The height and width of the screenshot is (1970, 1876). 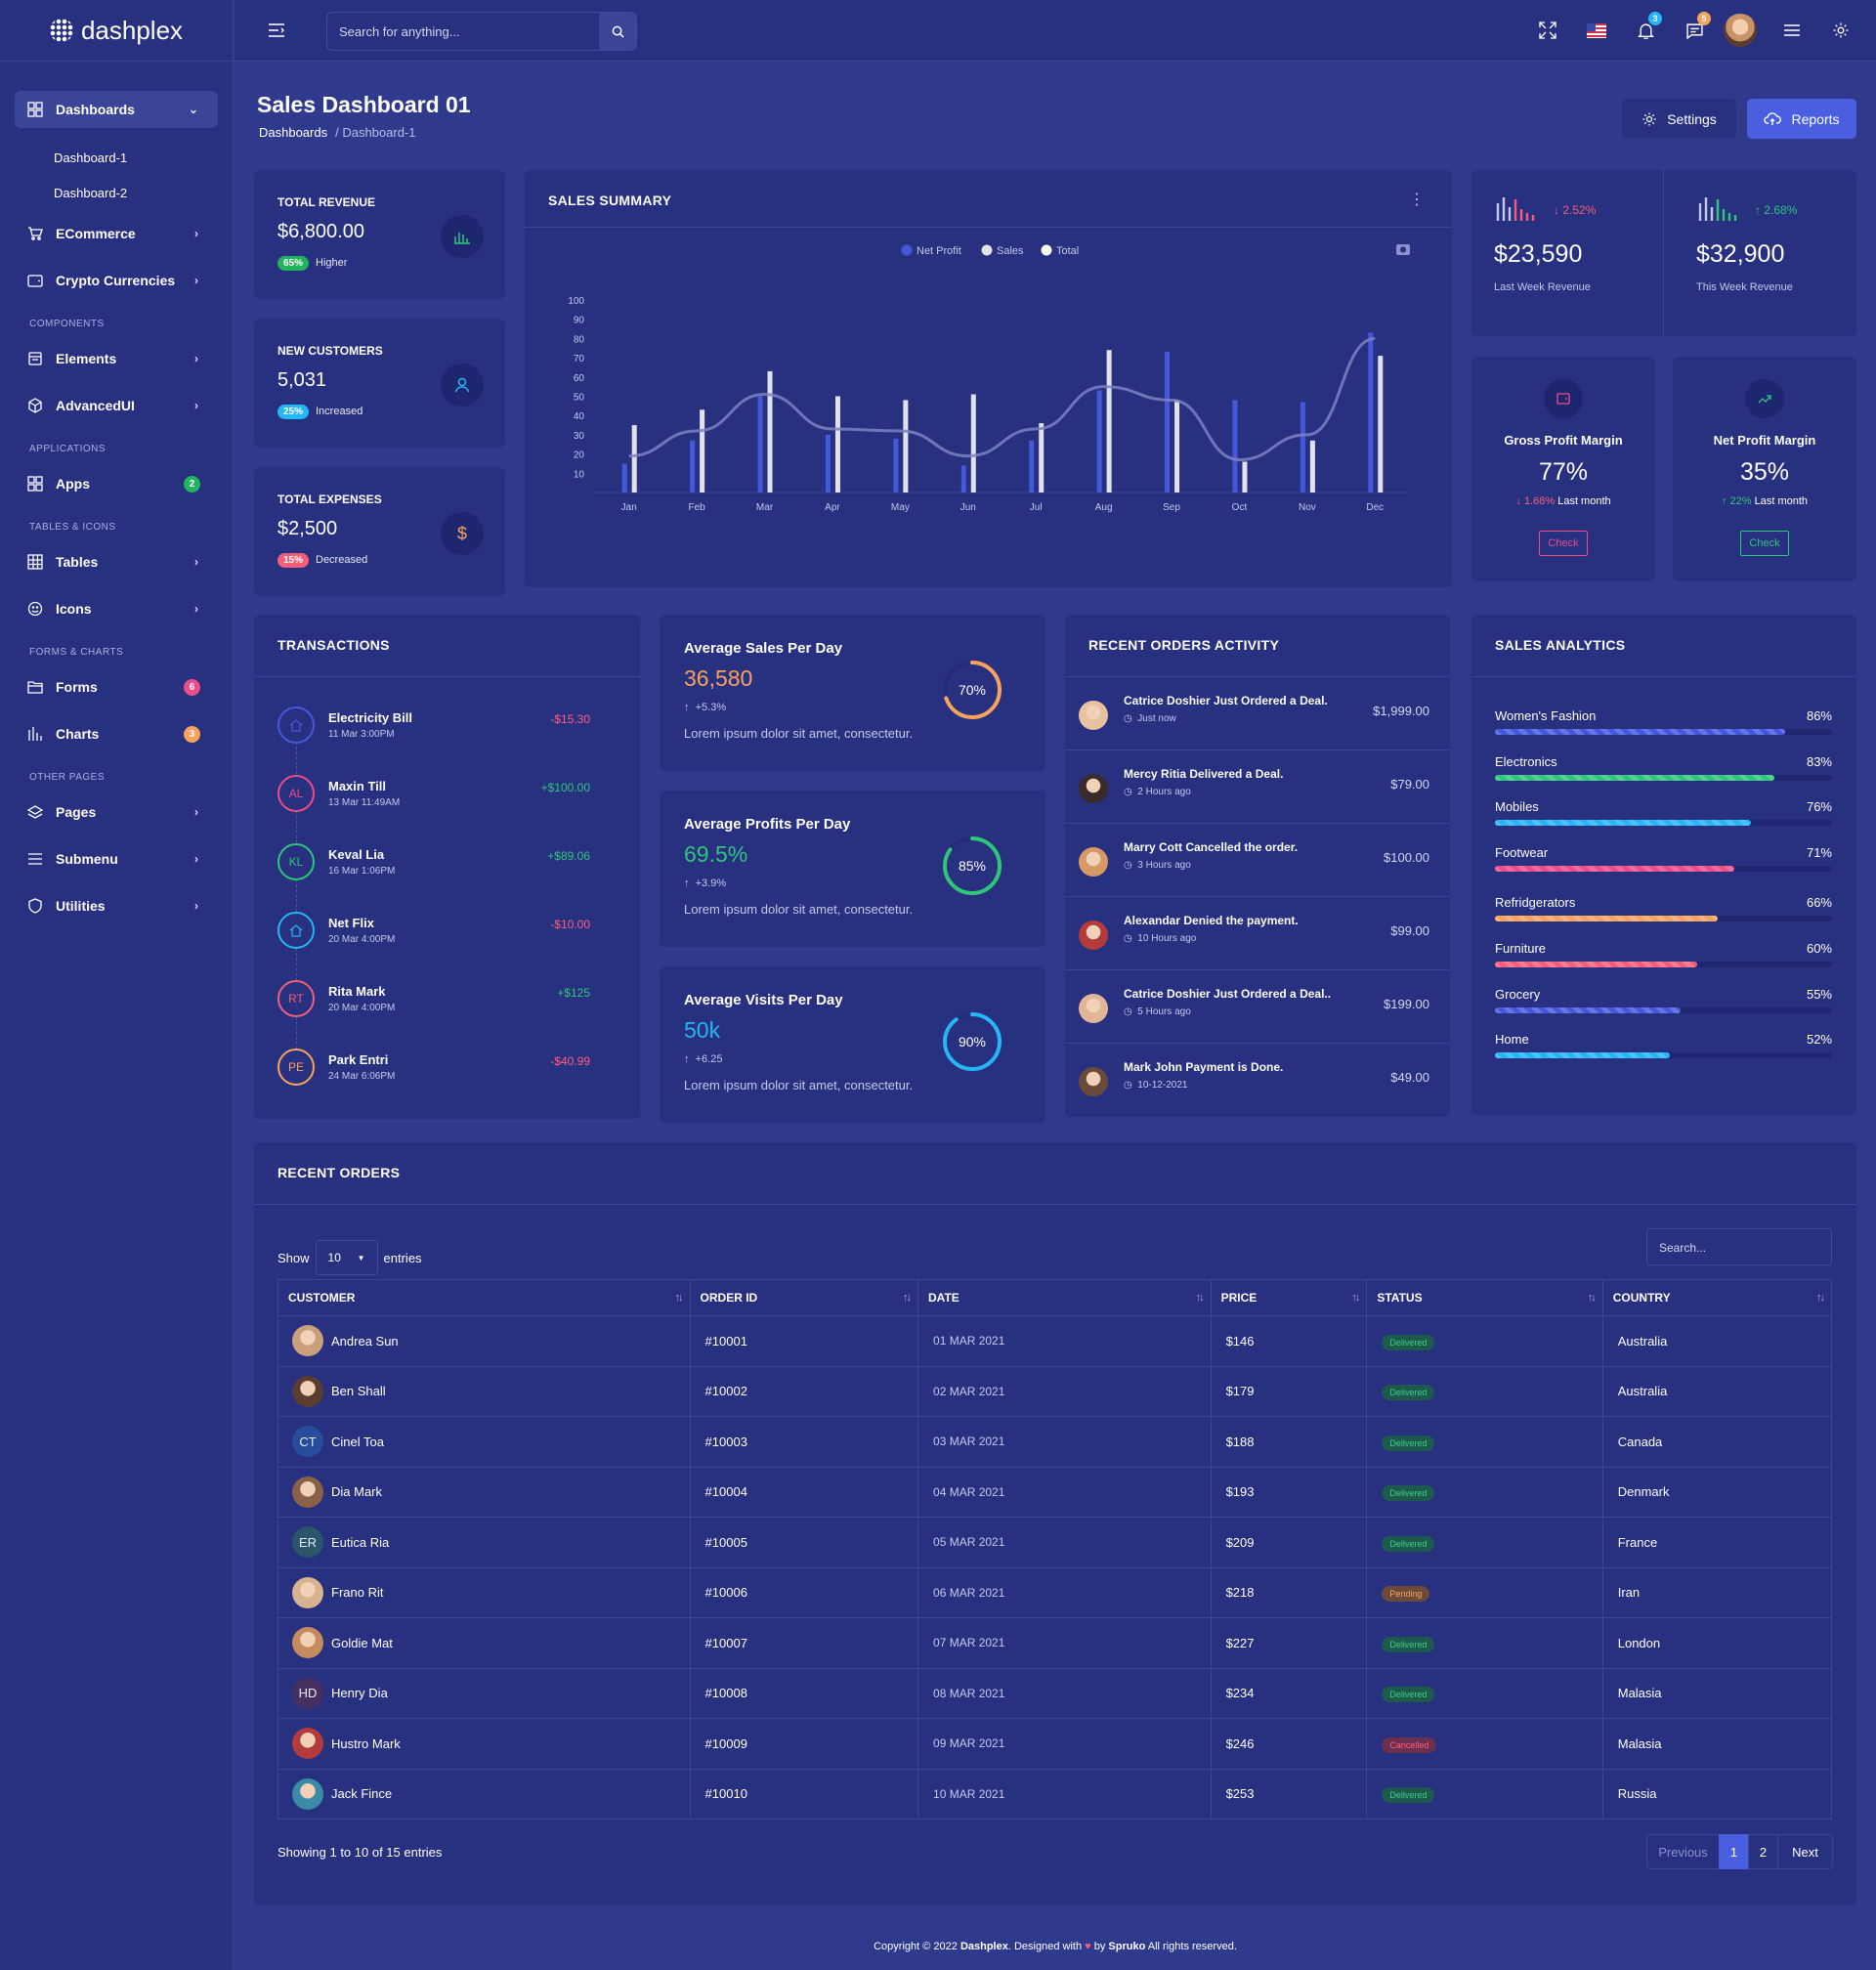 I want to click on gear-icon, so click(x=1649, y=118).